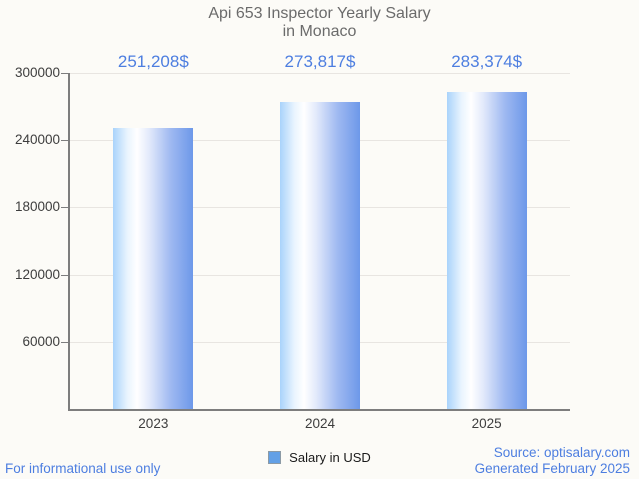 This screenshot has height=479, width=639. Describe the element at coordinates (319, 31) in the screenshot. I see `chart-title-line2: in Monaco` at that location.